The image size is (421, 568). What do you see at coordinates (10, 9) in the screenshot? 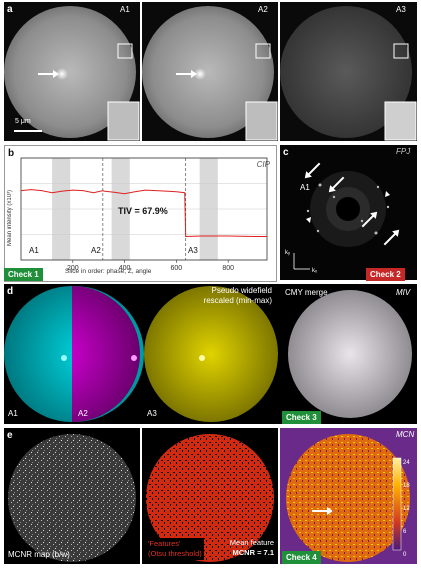
I see `panel-letter: a` at bounding box center [10, 9].